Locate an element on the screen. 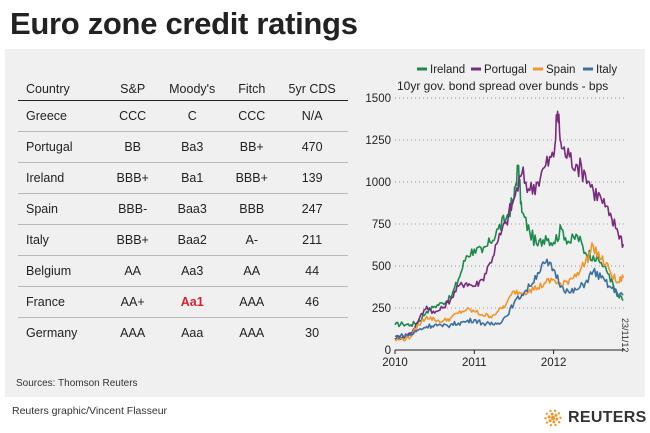 The height and width of the screenshot is (433, 650). cell-country: Belgium is located at coordinates (63, 271).